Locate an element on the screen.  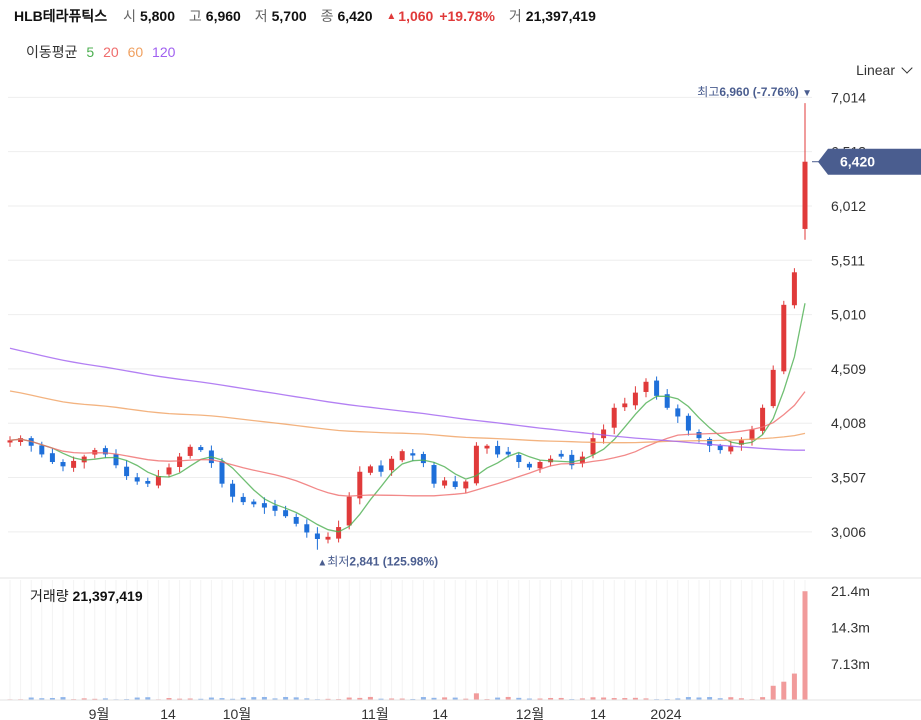
price-axis-label: 5,010 is located at coordinates (848, 315).